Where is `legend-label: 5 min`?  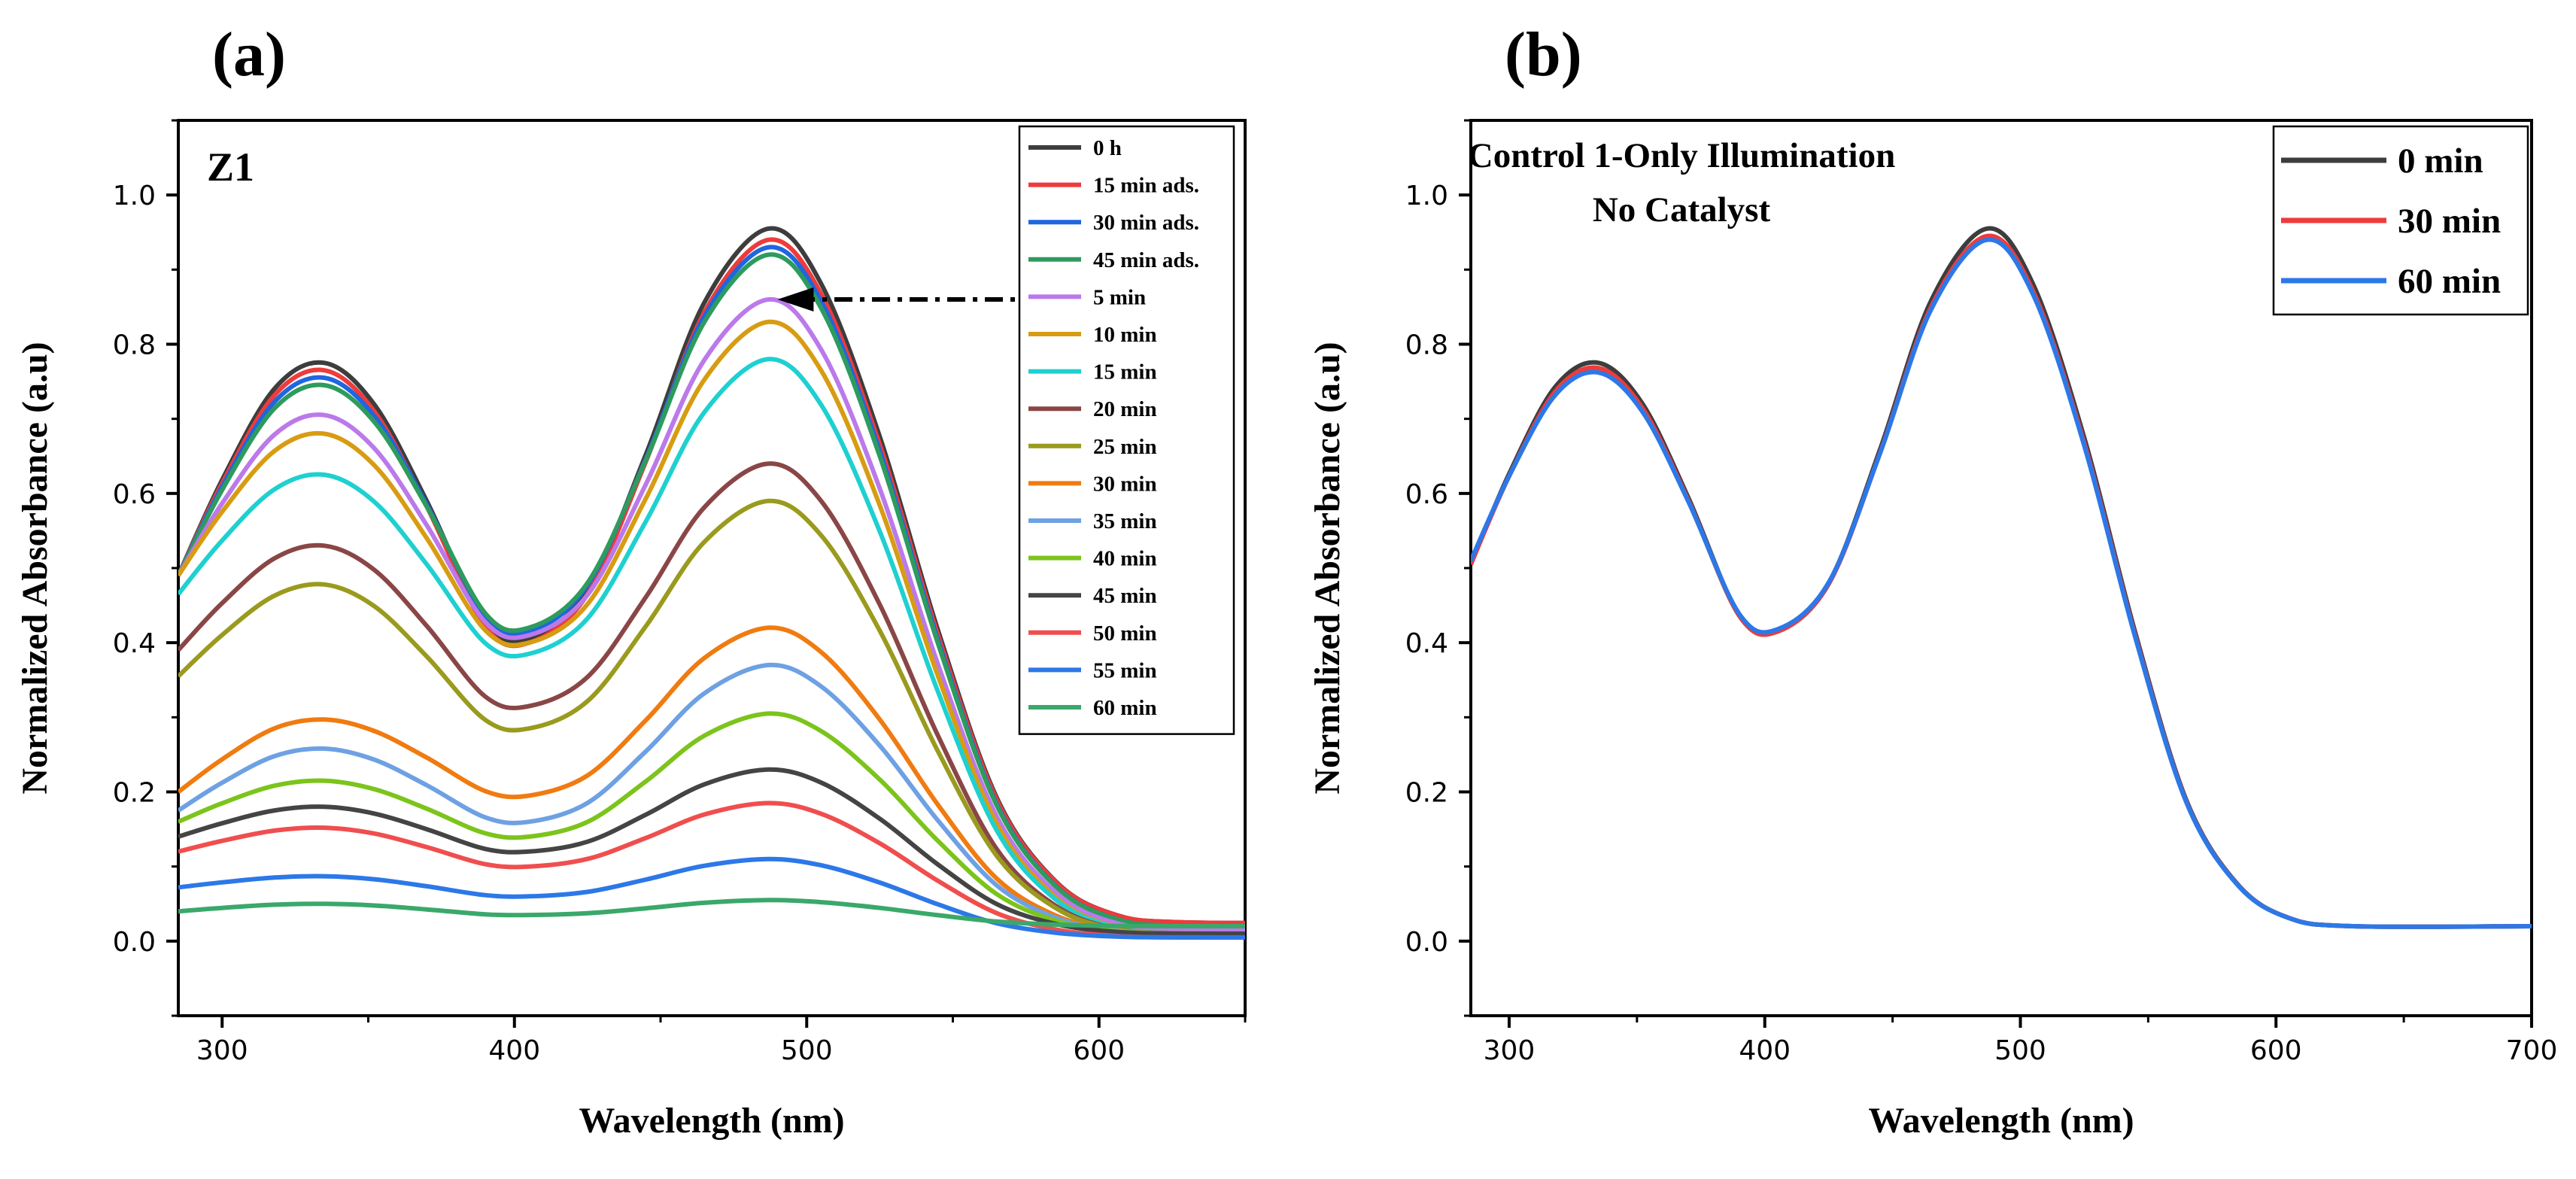
legend-label: 5 min is located at coordinates (1119, 297).